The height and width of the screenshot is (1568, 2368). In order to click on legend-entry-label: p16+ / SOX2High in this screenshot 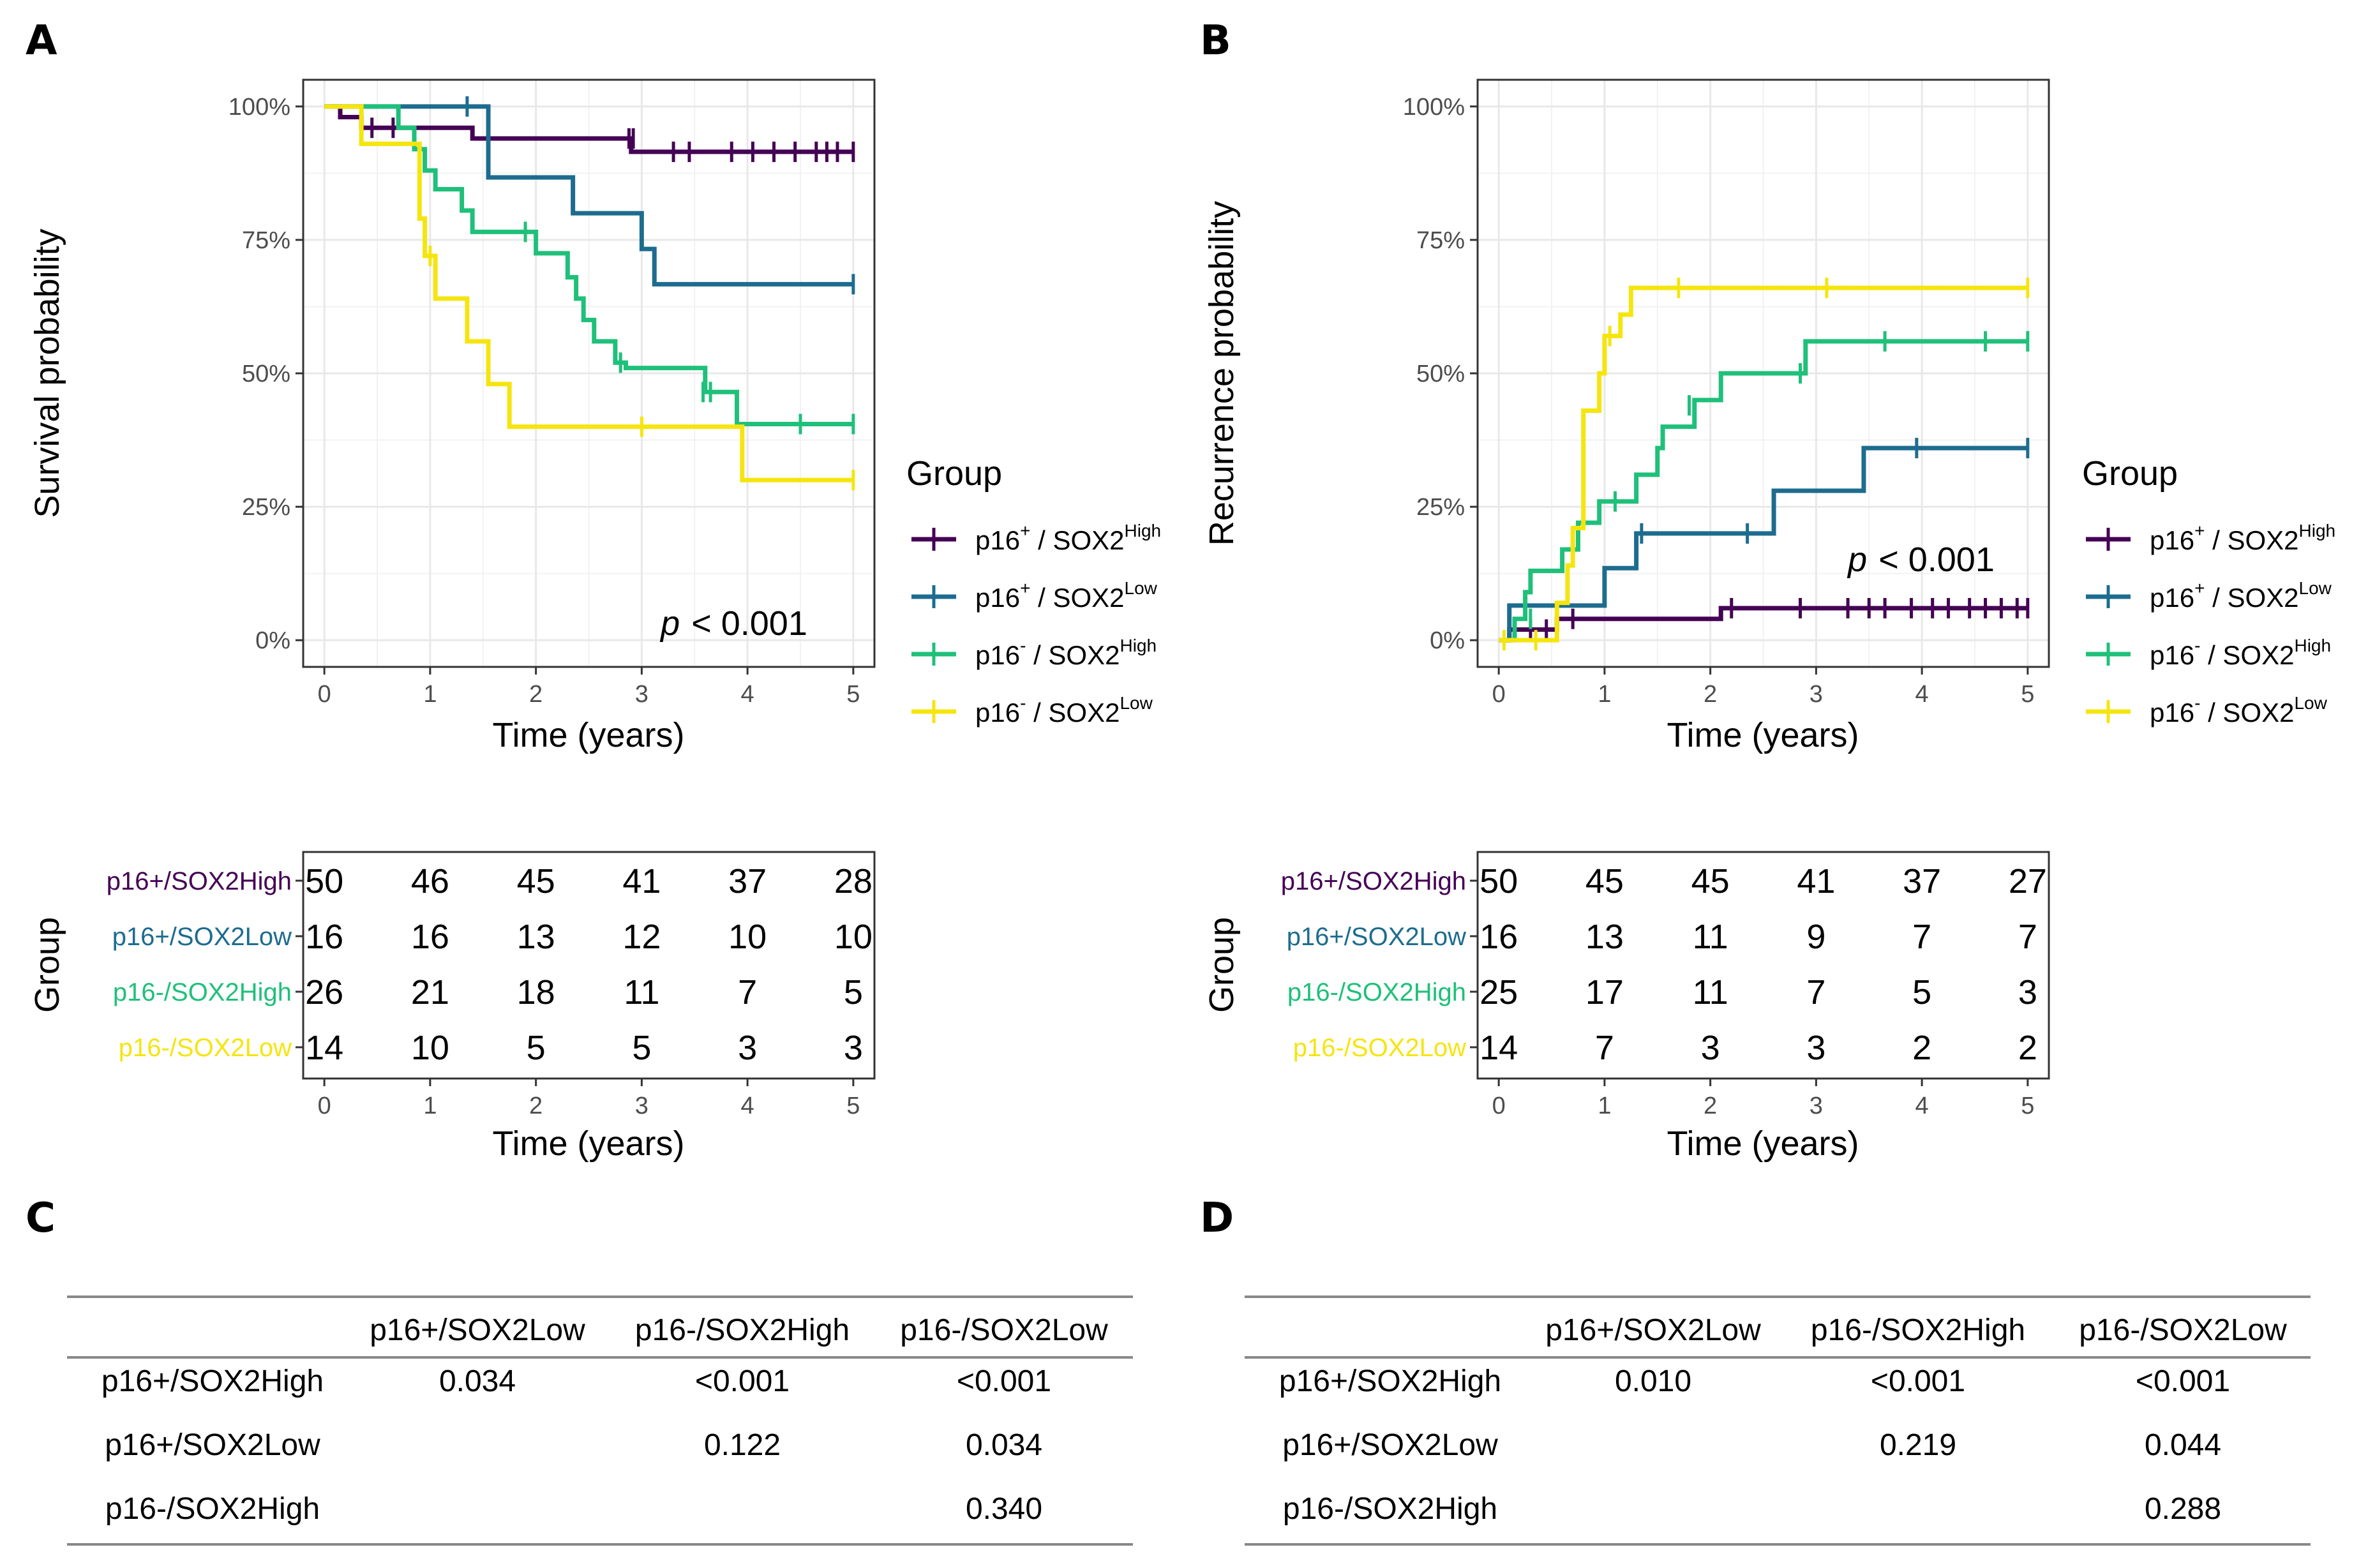, I will do `click(1068, 538)`.